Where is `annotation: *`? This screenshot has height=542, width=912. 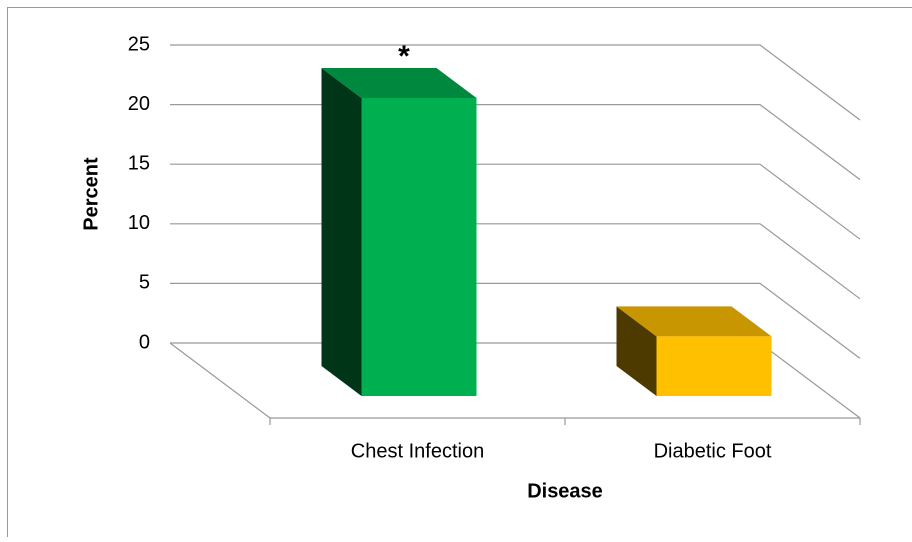 annotation: * is located at coordinates (404, 56).